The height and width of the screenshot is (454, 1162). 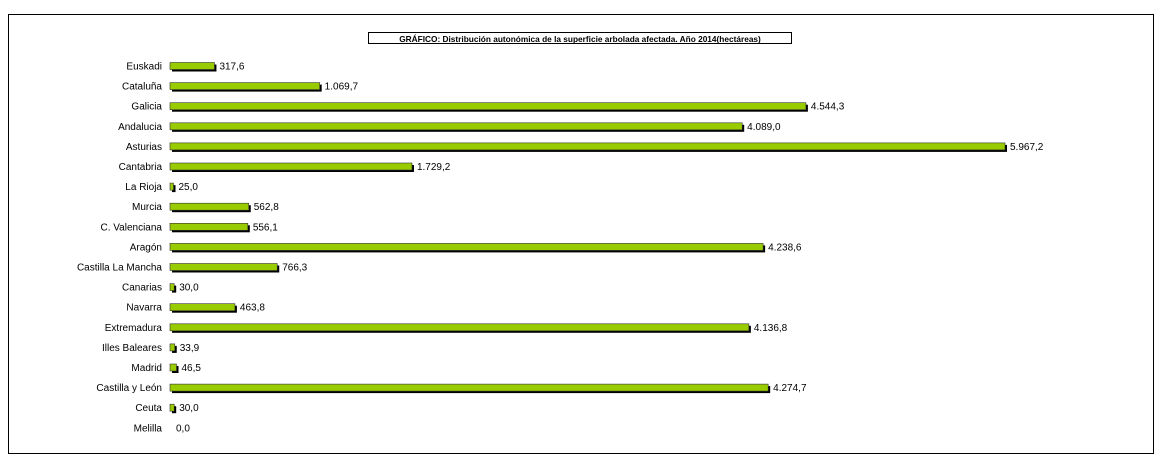 I want to click on category-label: Galicia, so click(x=146, y=107).